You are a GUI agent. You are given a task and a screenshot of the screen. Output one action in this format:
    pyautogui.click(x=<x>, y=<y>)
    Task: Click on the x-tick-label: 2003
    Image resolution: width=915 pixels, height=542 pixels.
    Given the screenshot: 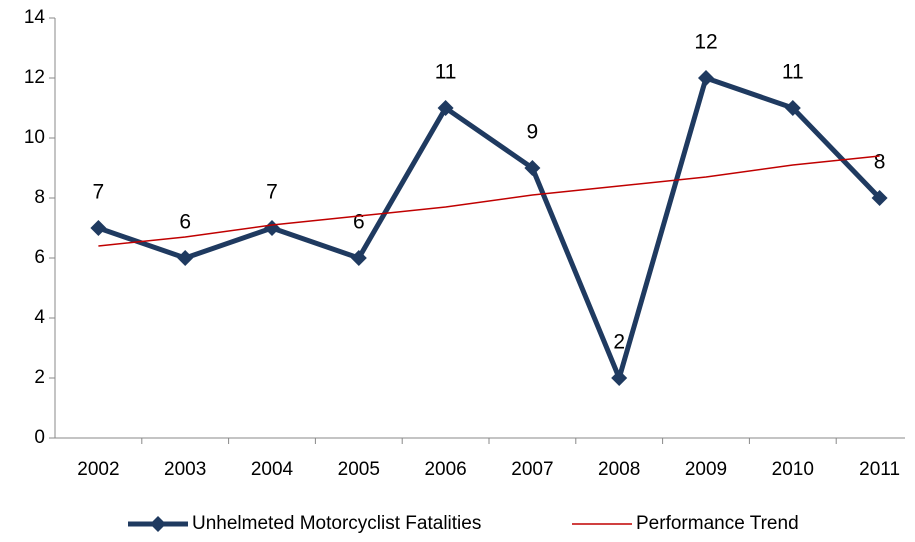 What is the action you would take?
    pyautogui.click(x=185, y=469)
    